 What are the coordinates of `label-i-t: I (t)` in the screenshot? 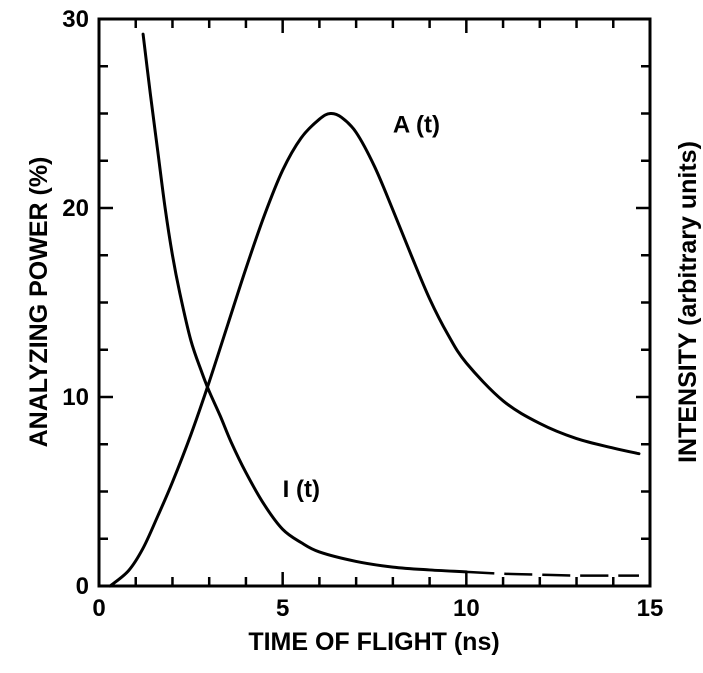 It's located at (301, 489).